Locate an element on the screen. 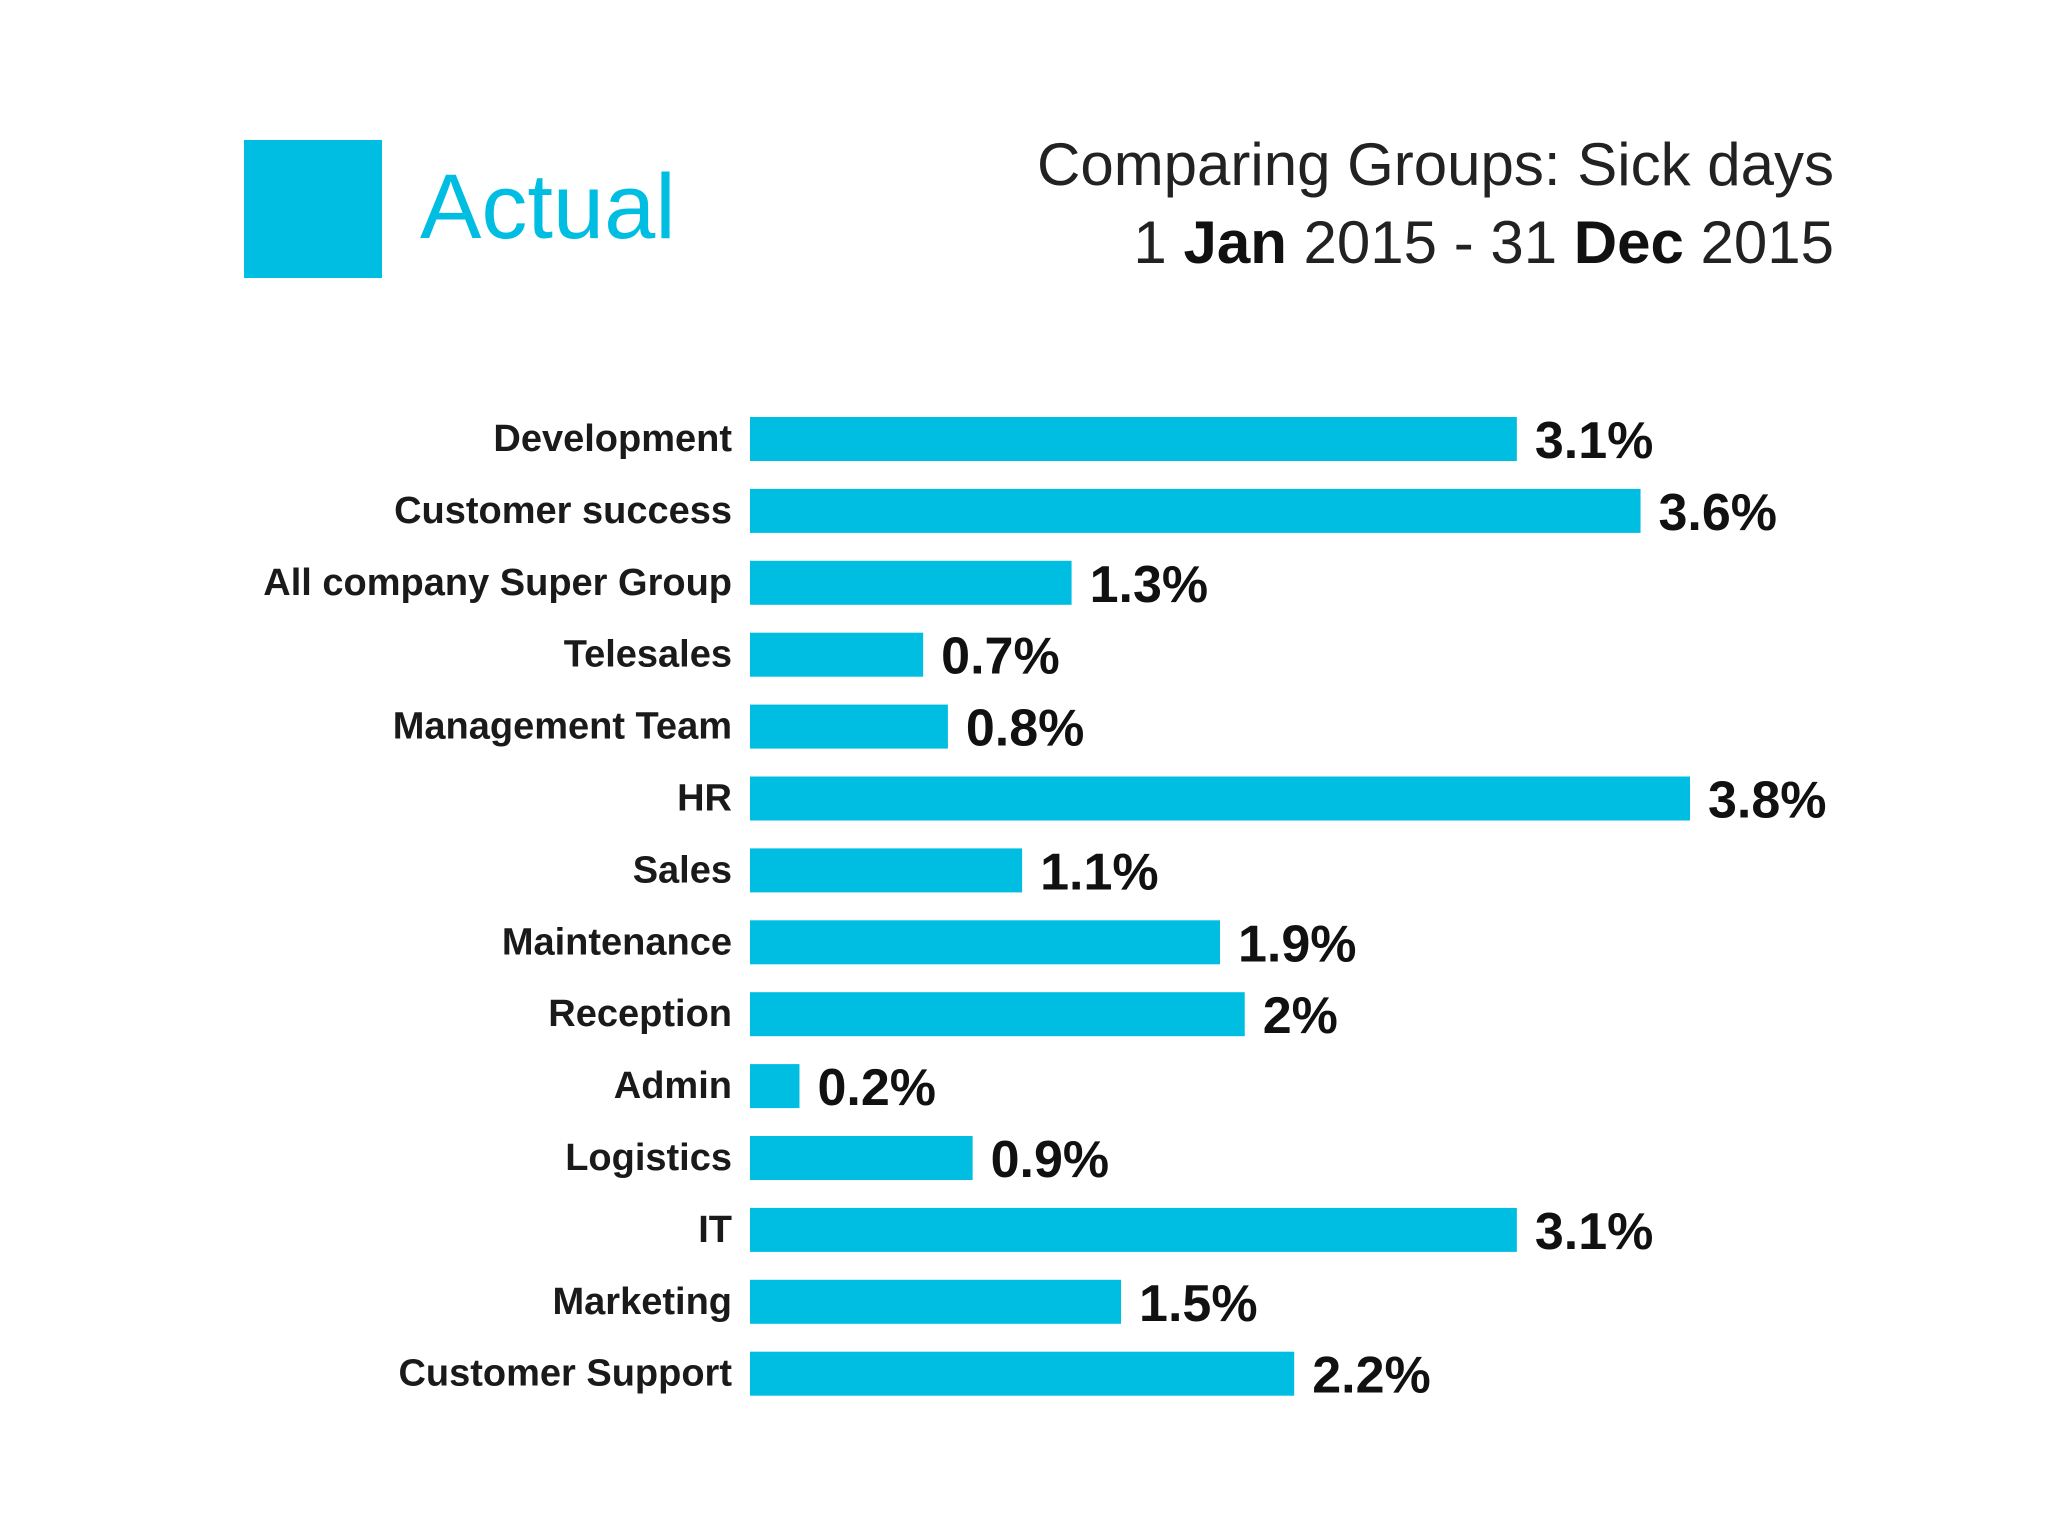  value-label: 3.8% is located at coordinates (1767, 801).